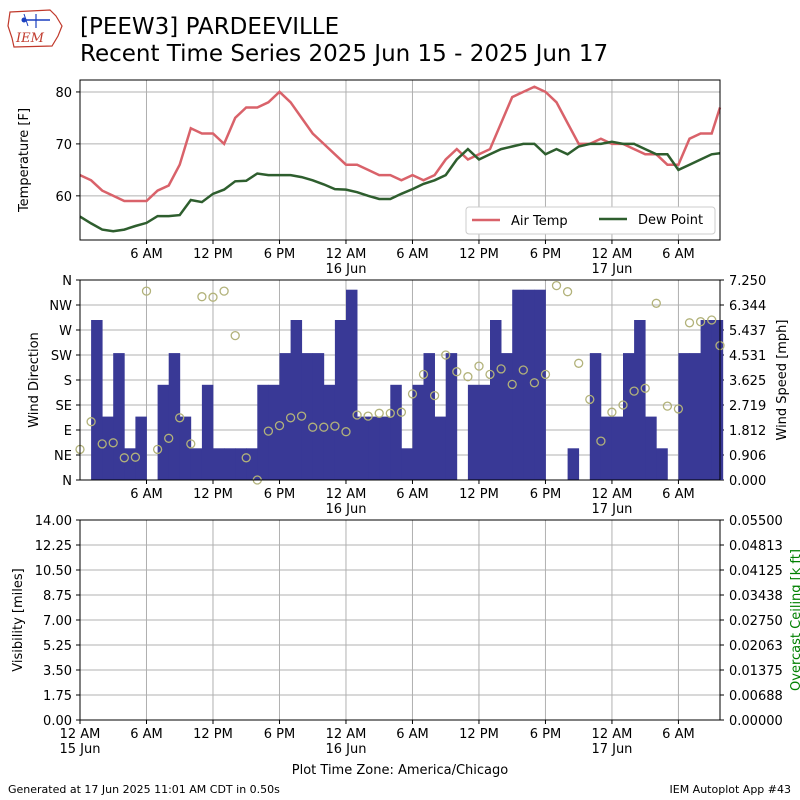  I want to click on x-tick-date-label: 15 Jun, so click(80, 749).